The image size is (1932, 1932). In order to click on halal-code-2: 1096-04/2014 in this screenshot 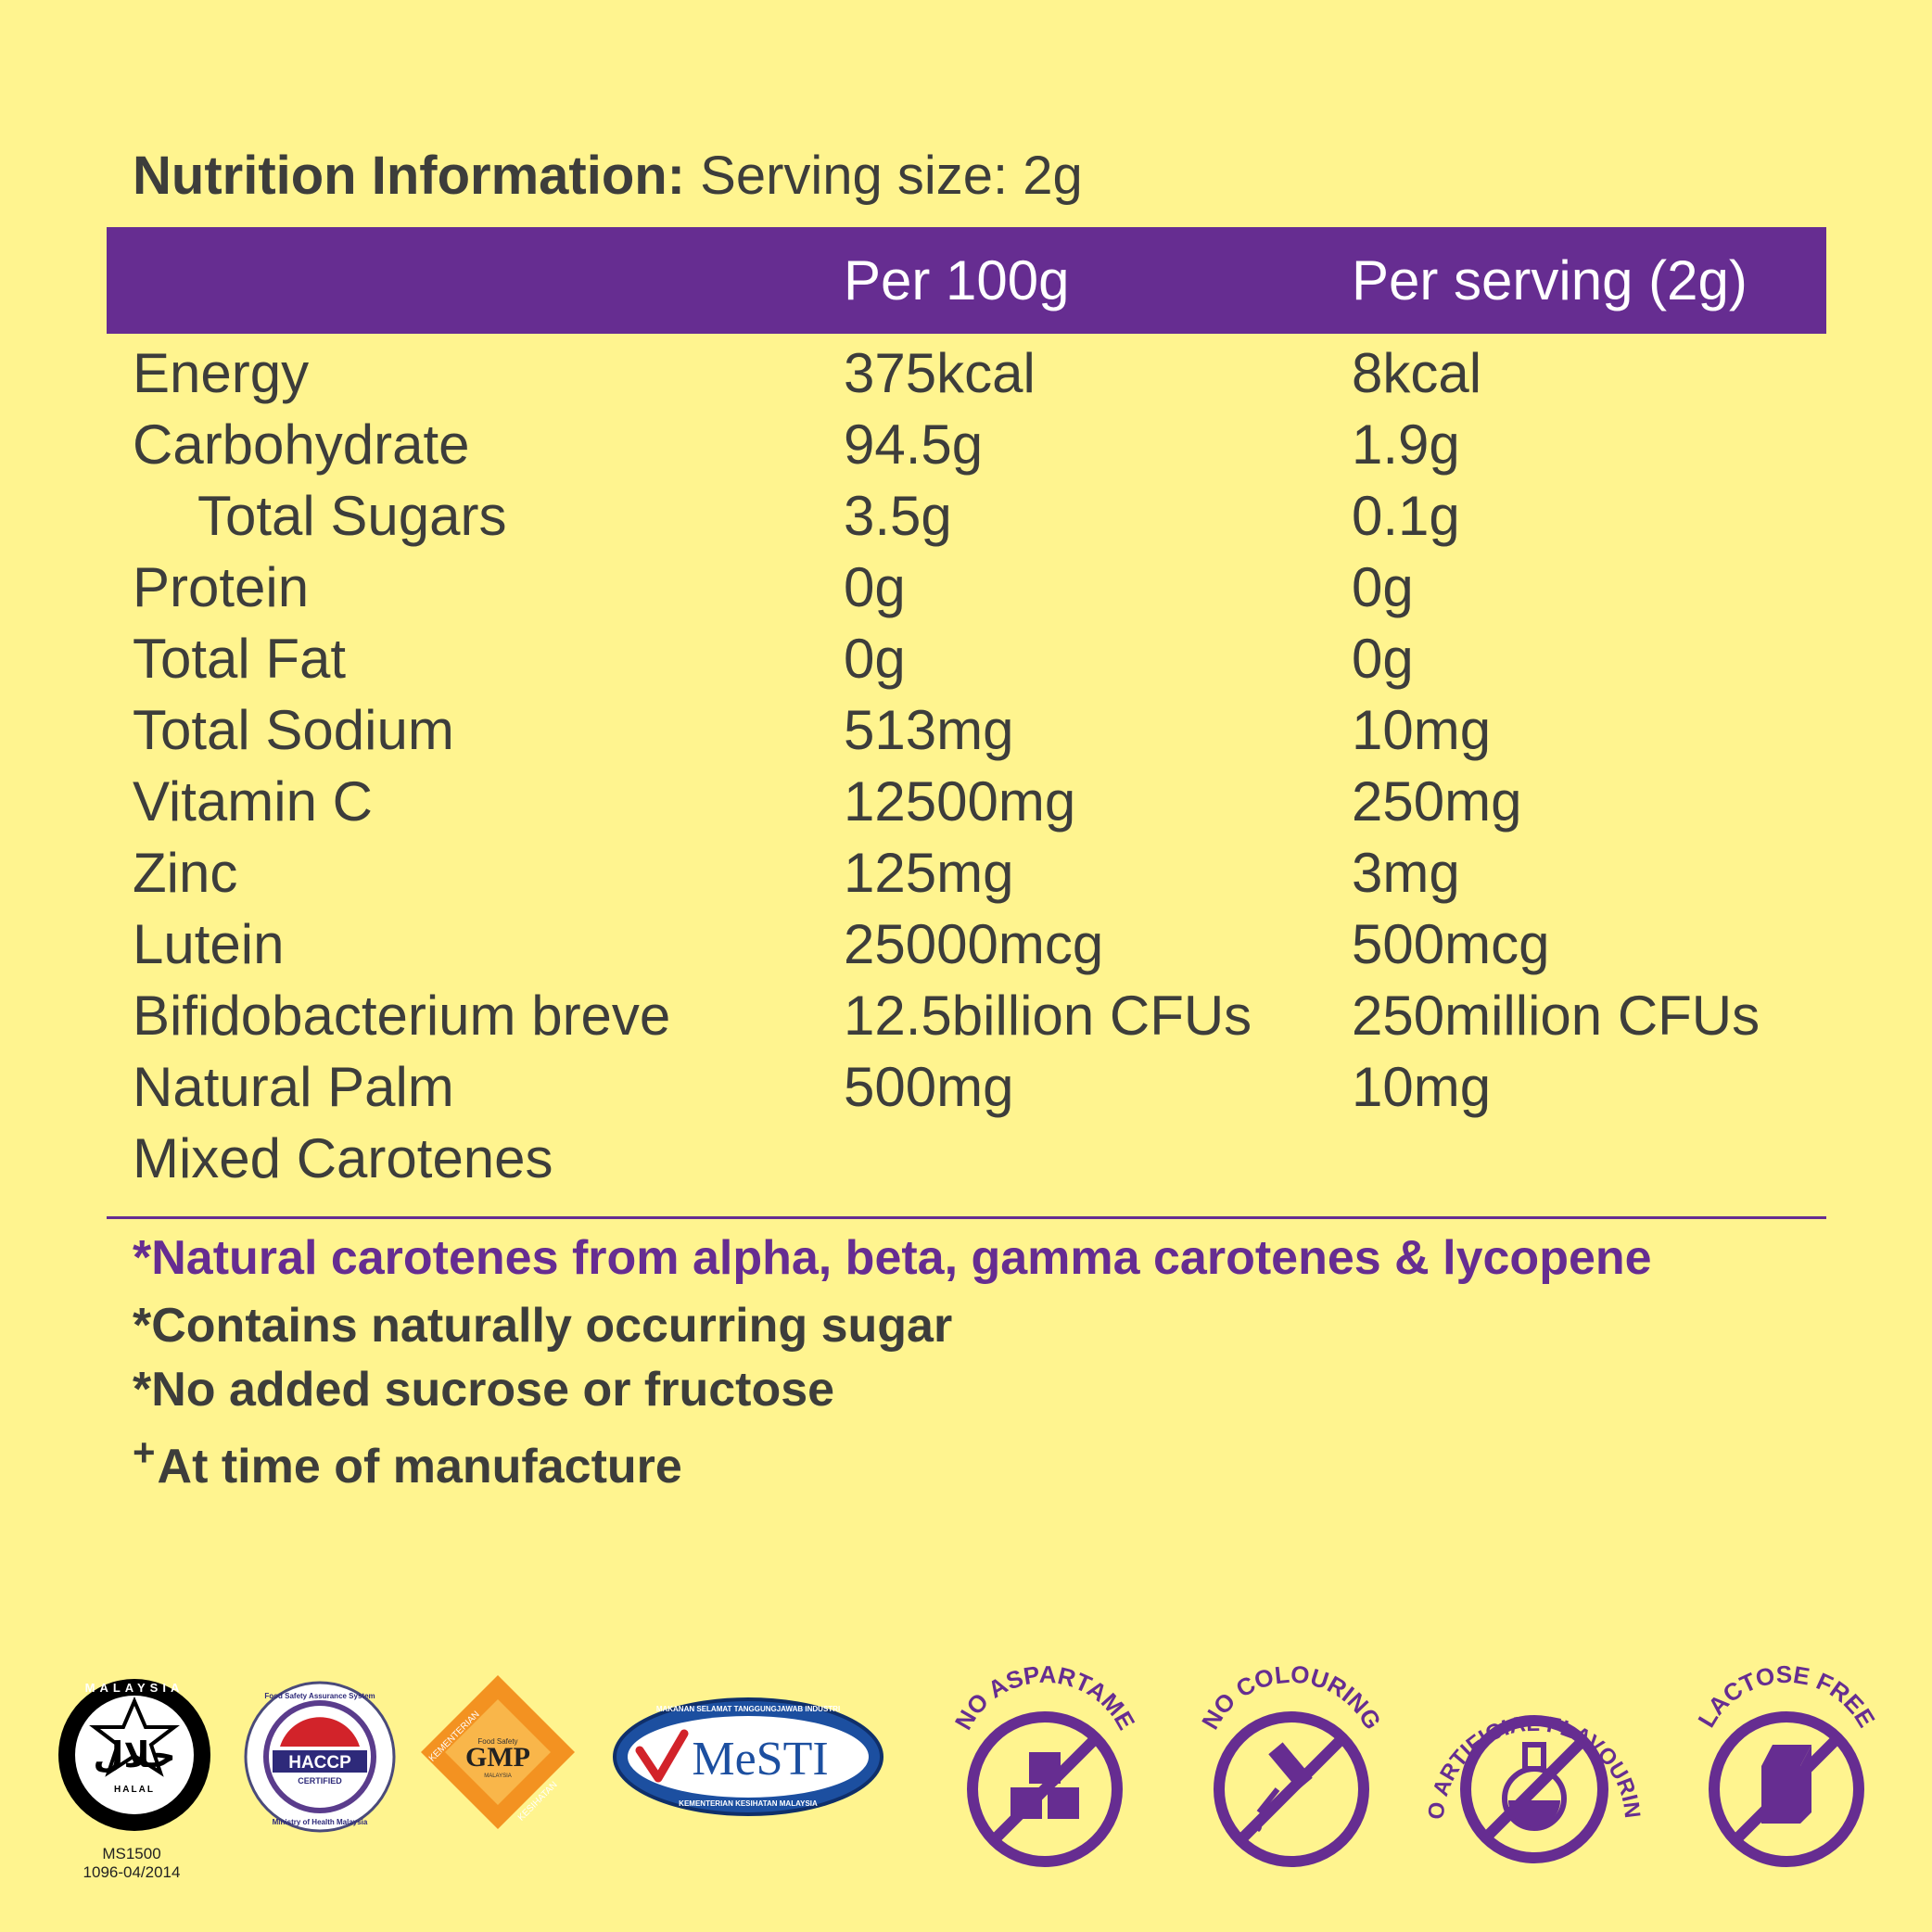, I will do `click(132, 1872)`.